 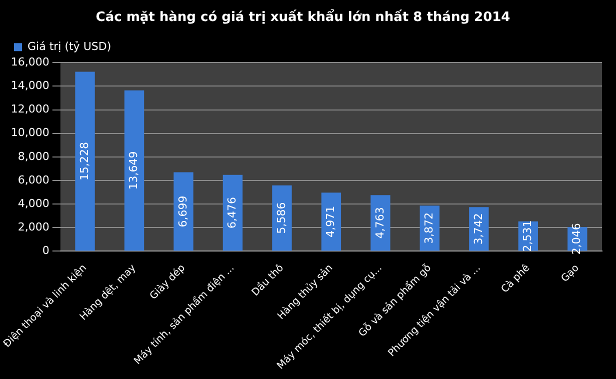 I want to click on data-label: 5,586, so click(x=281, y=218).